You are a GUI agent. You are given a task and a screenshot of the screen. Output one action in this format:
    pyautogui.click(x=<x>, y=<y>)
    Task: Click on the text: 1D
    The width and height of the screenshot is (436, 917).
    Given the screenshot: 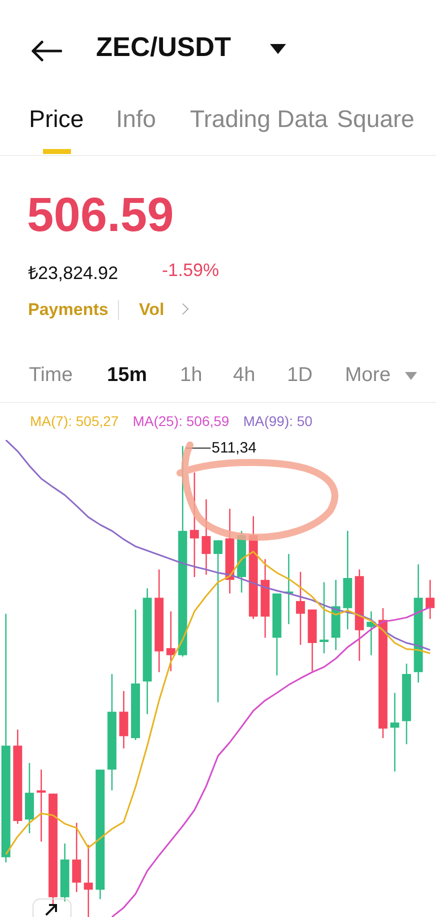 What is the action you would take?
    pyautogui.click(x=300, y=375)
    